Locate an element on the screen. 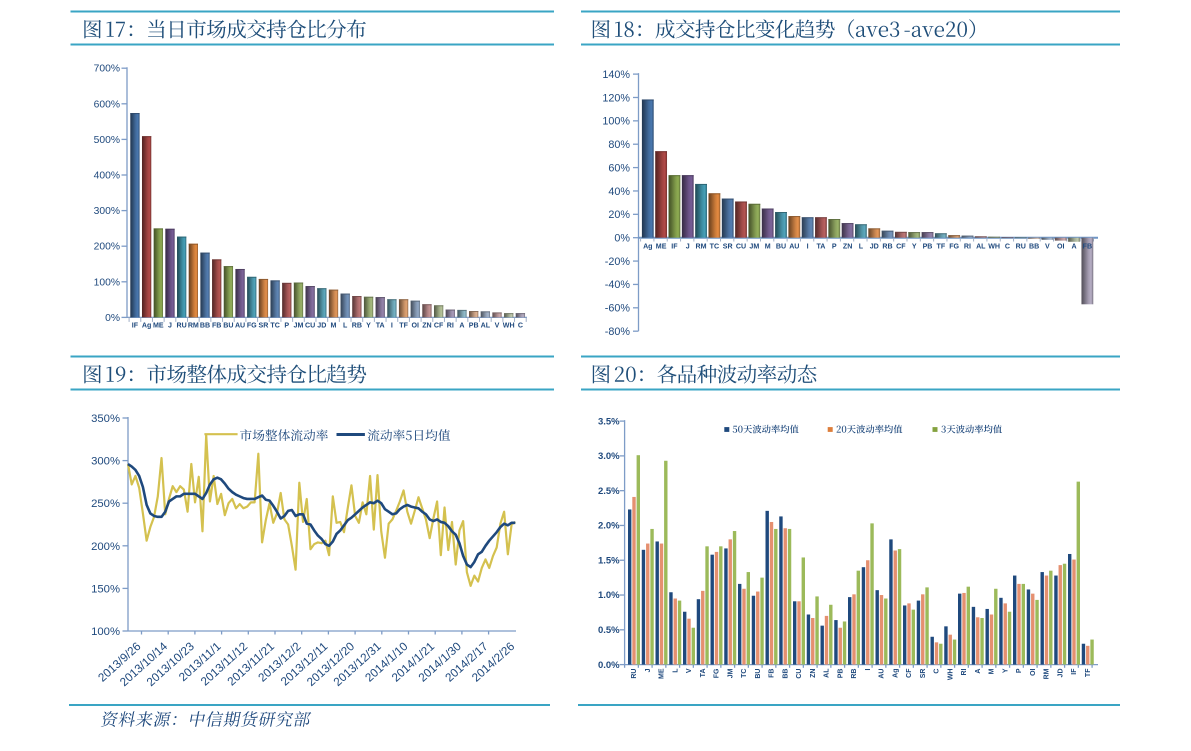  svg-text: 3.5% is located at coordinates (609, 421).